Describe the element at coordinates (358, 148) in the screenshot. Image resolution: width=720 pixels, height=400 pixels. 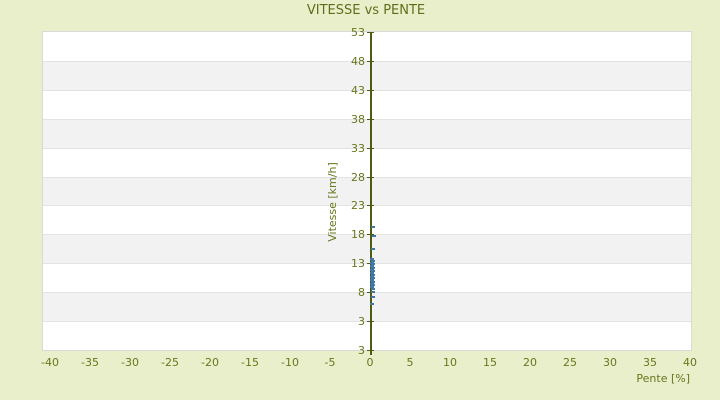
I see `y-tick-label: 33` at that location.